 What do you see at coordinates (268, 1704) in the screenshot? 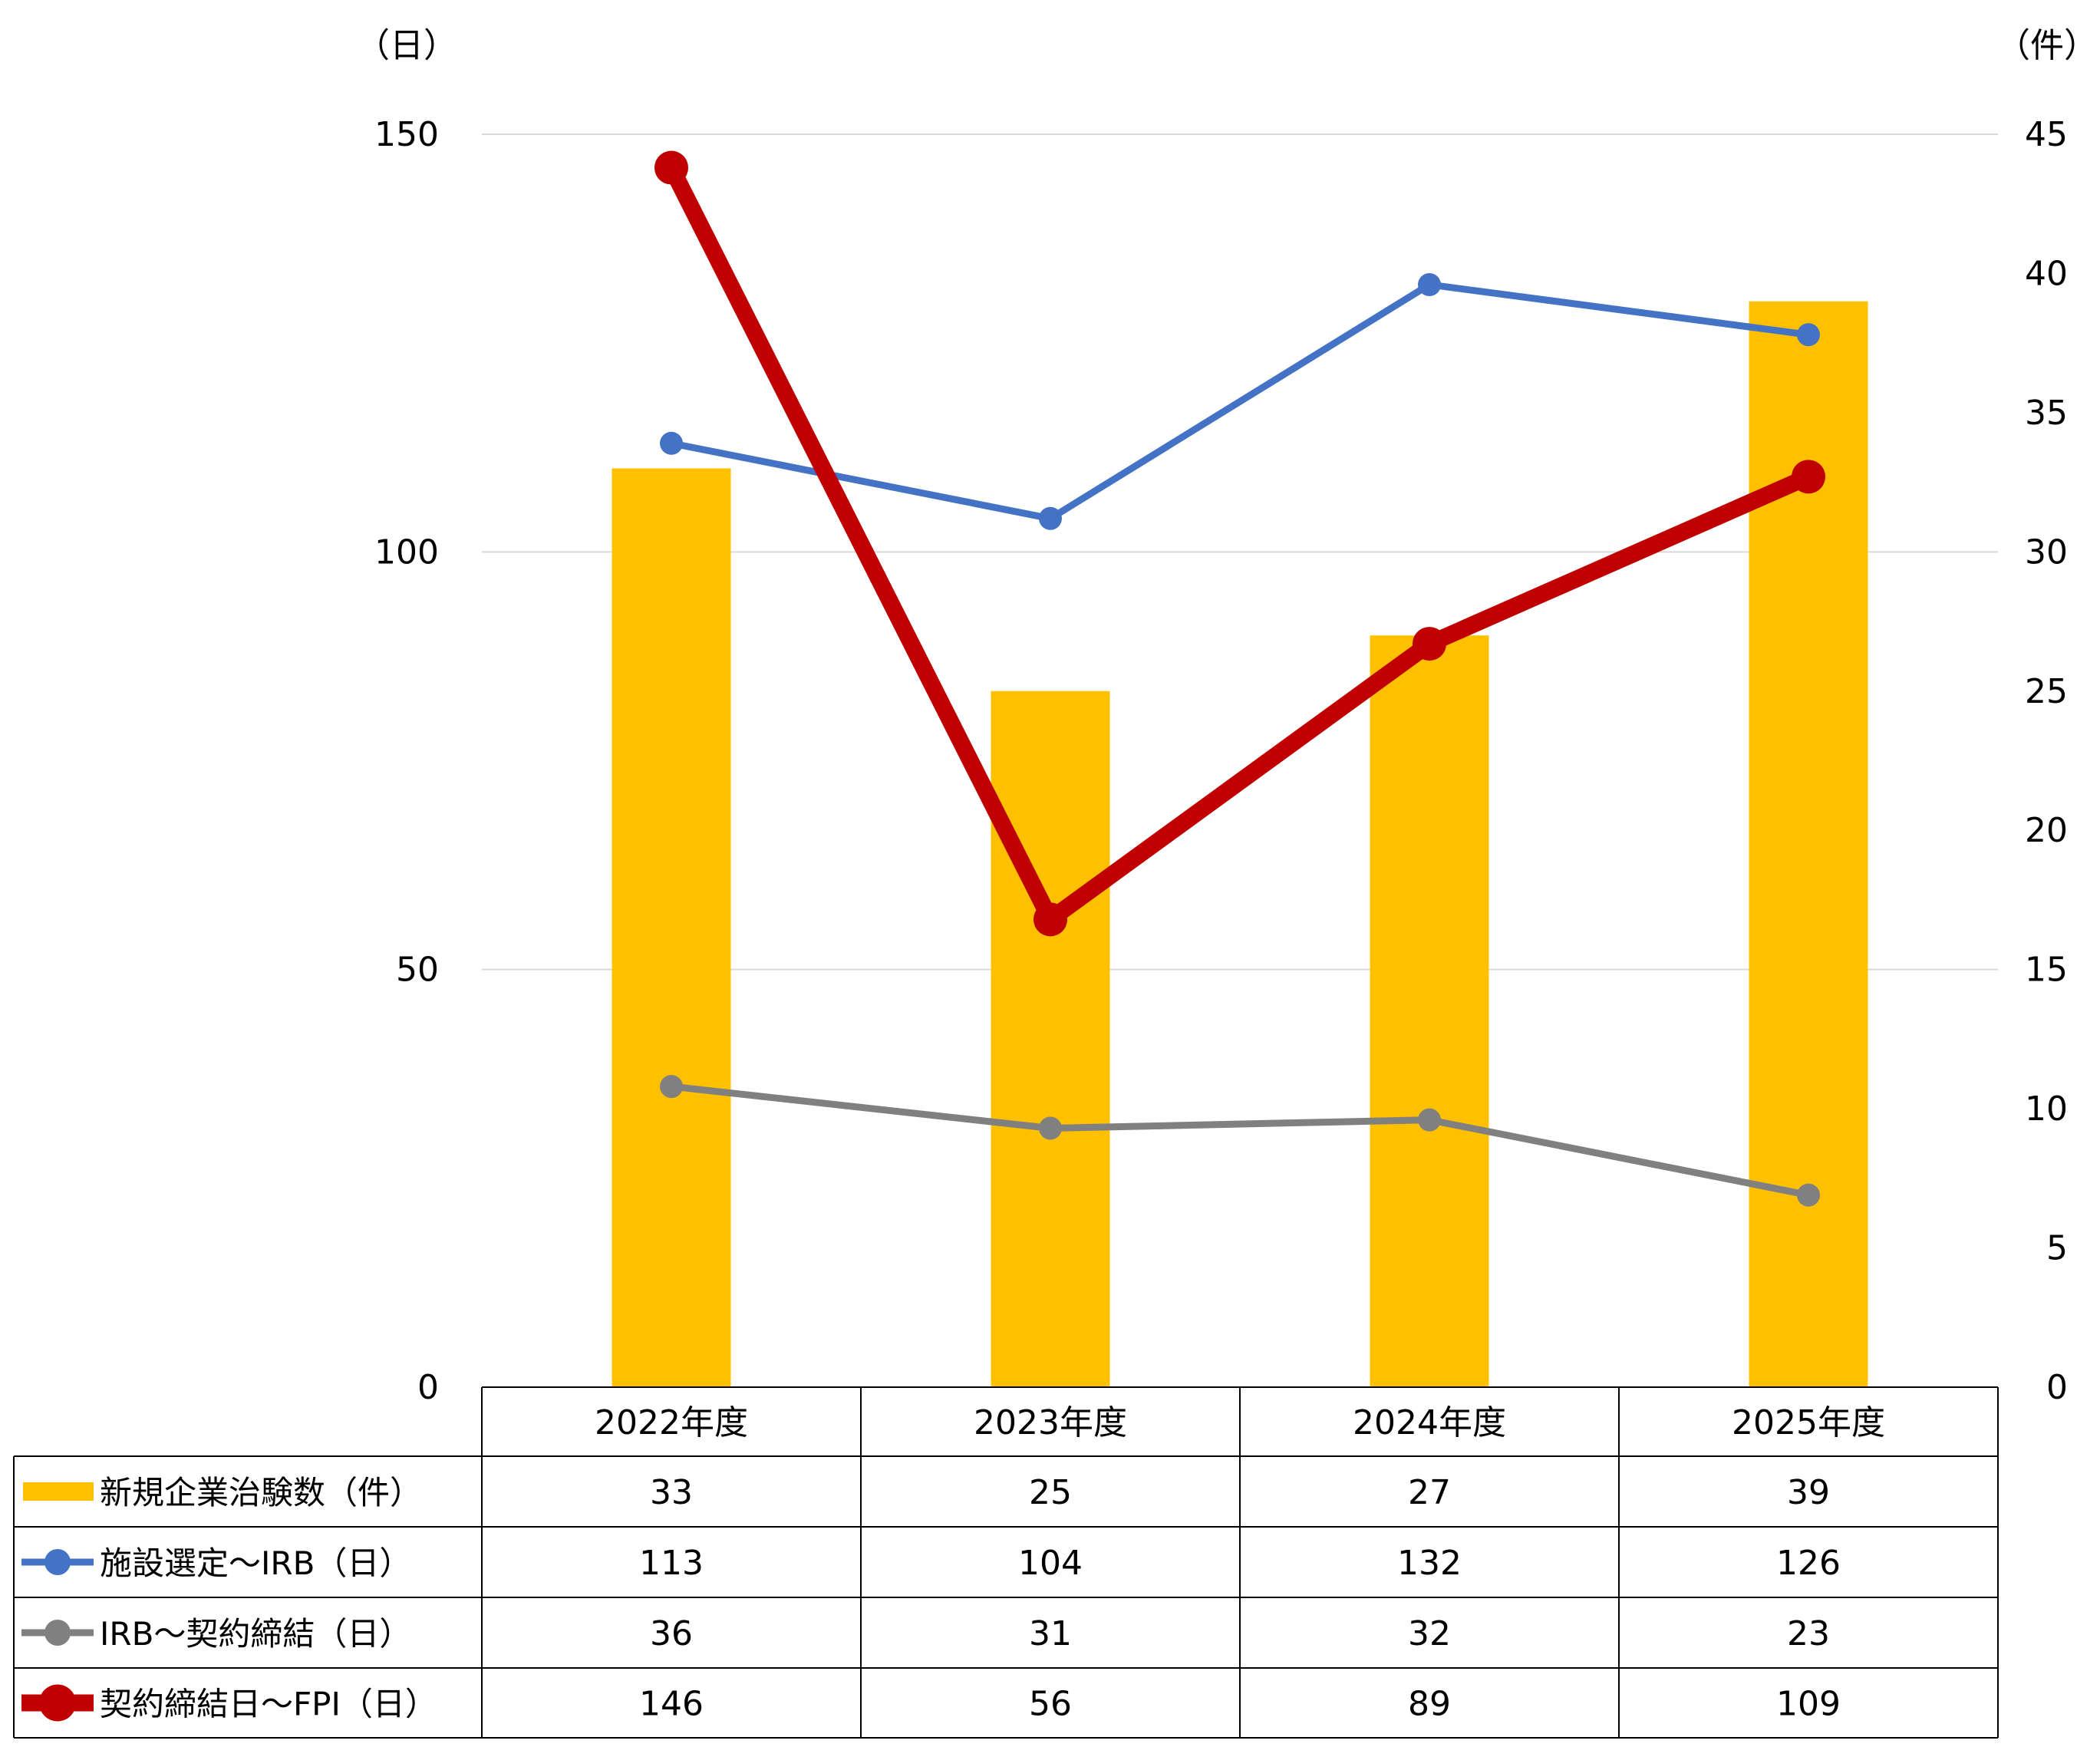
I see `series-name: 契約締結日～FPI（日）` at bounding box center [268, 1704].